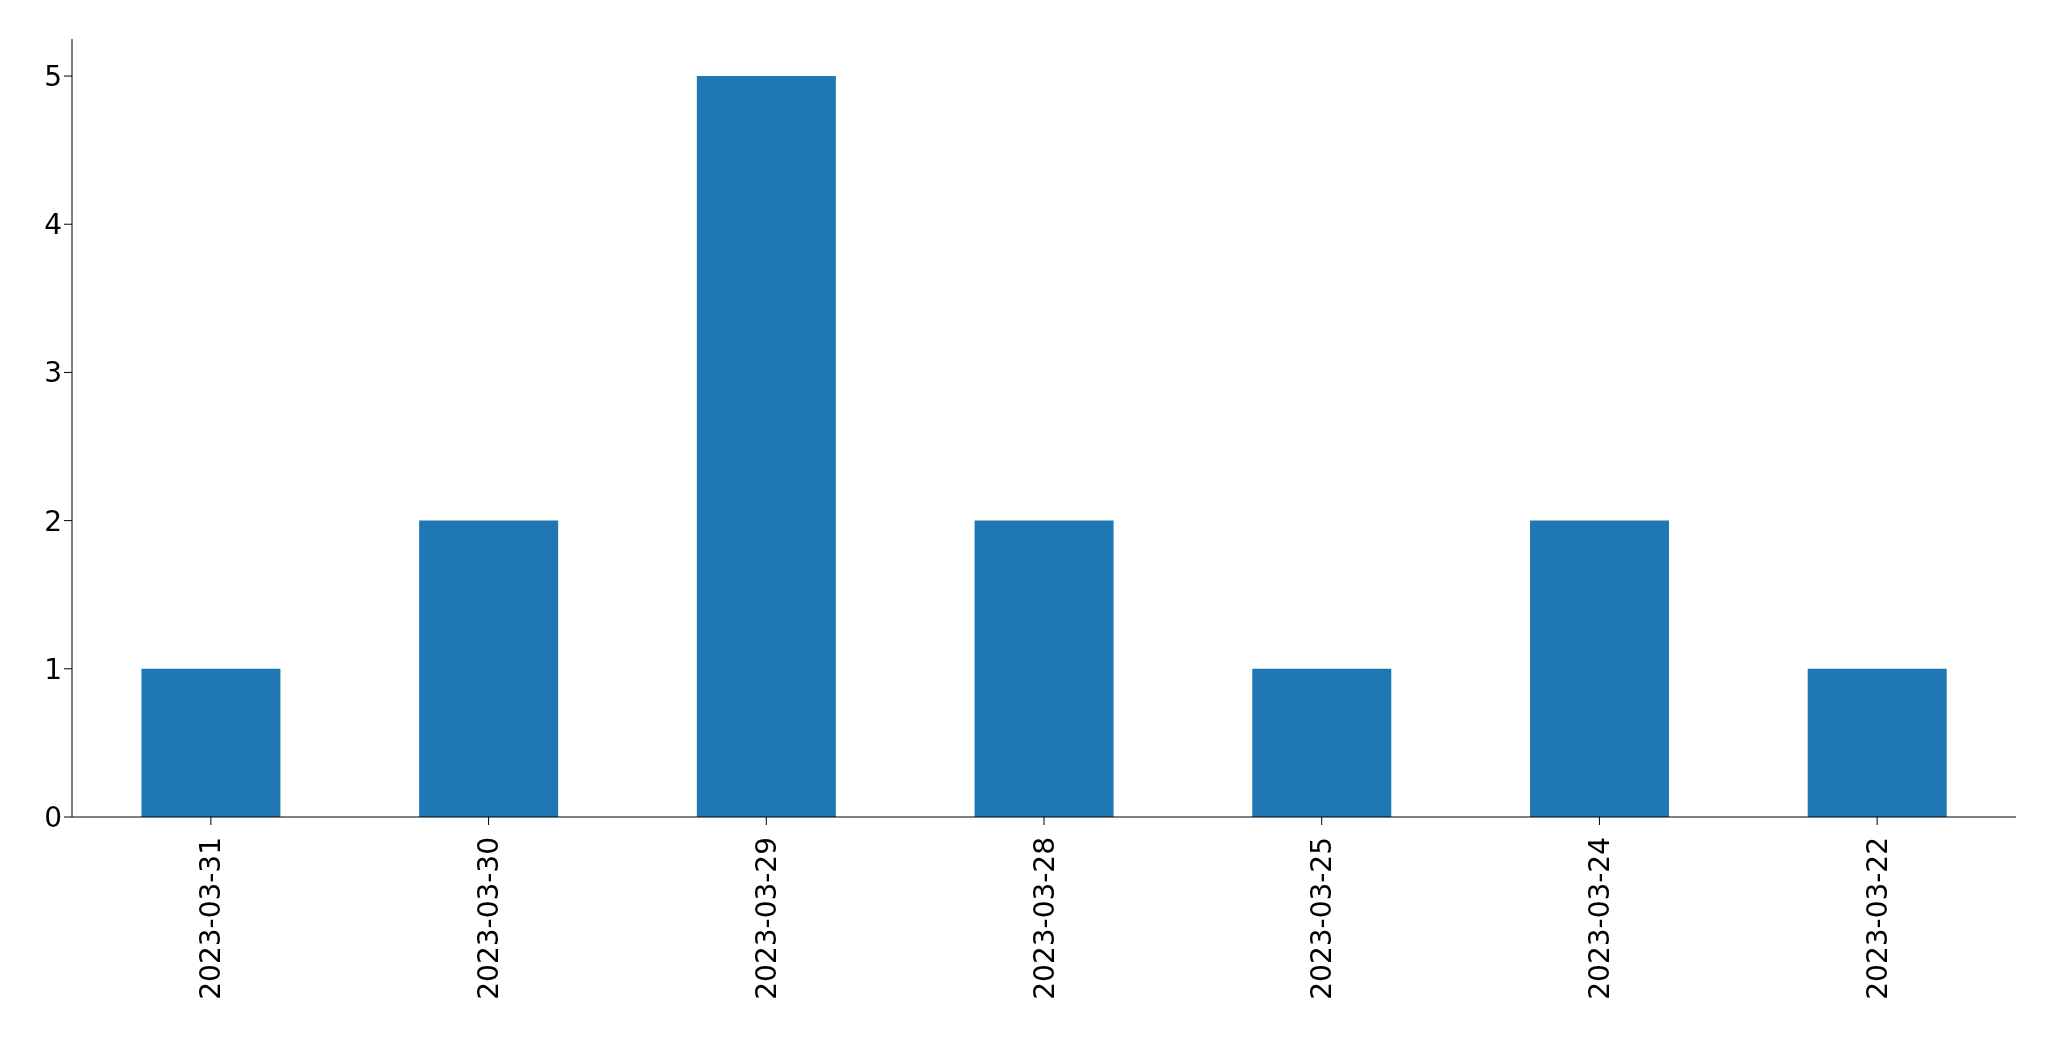 The image size is (2049, 1061). What do you see at coordinates (766, 918) in the screenshot?
I see `x-tick-label: 2023-03-29` at bounding box center [766, 918].